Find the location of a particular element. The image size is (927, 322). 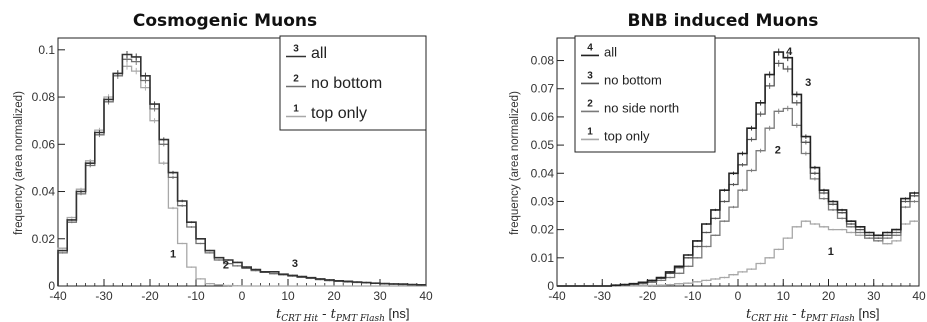

legend-box is located at coordinates (353, 83).